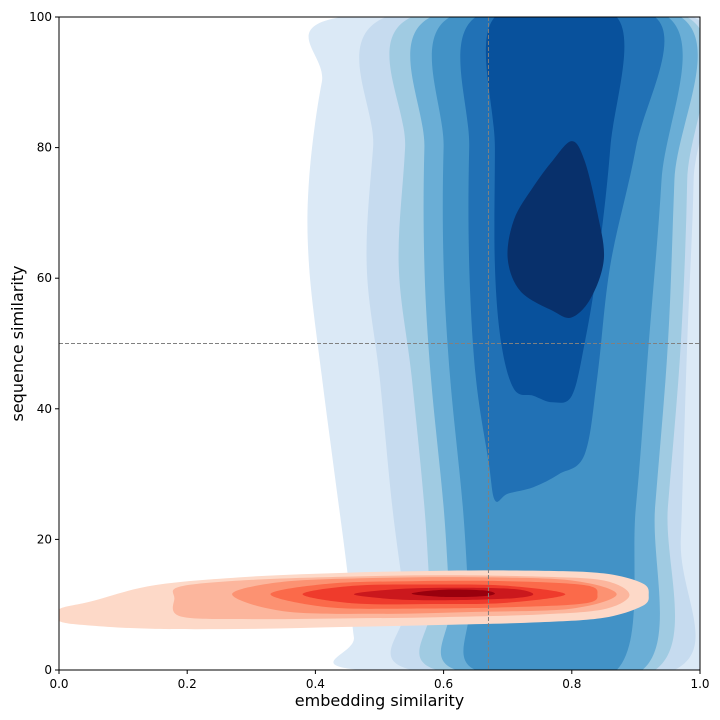 This screenshot has width=720, height=720. Describe the element at coordinates (44, 278) in the screenshot. I see `y-tick-label: 60` at that location.